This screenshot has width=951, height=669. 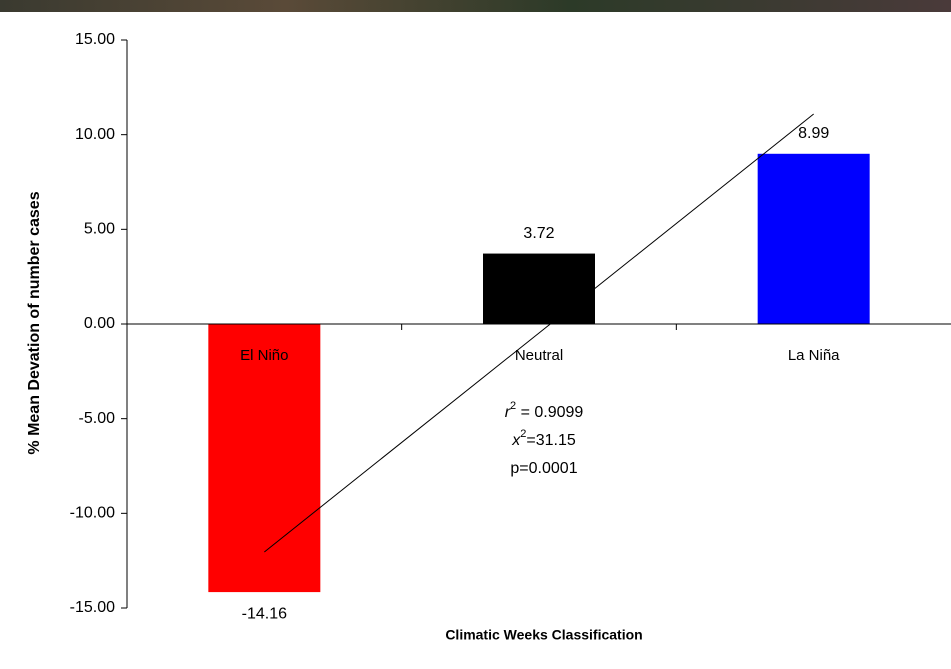 I want to click on x-tick-label: El Niño, so click(x=264, y=355).